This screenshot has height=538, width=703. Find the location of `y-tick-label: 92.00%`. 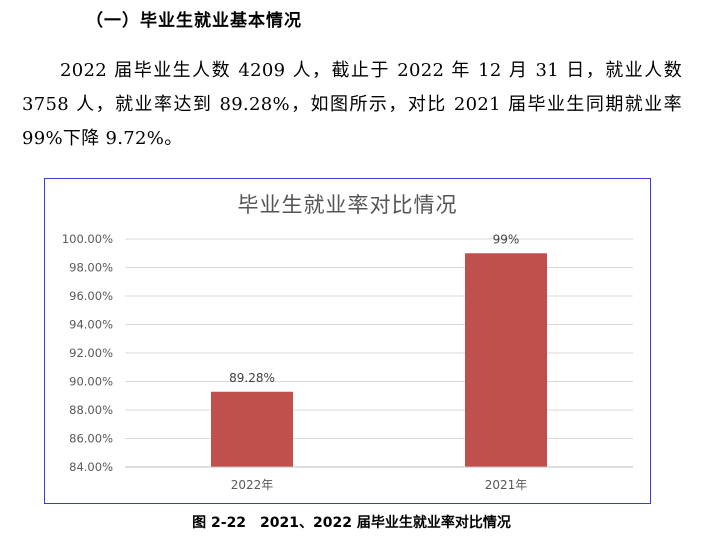

y-tick-label: 92.00% is located at coordinates (91, 353).